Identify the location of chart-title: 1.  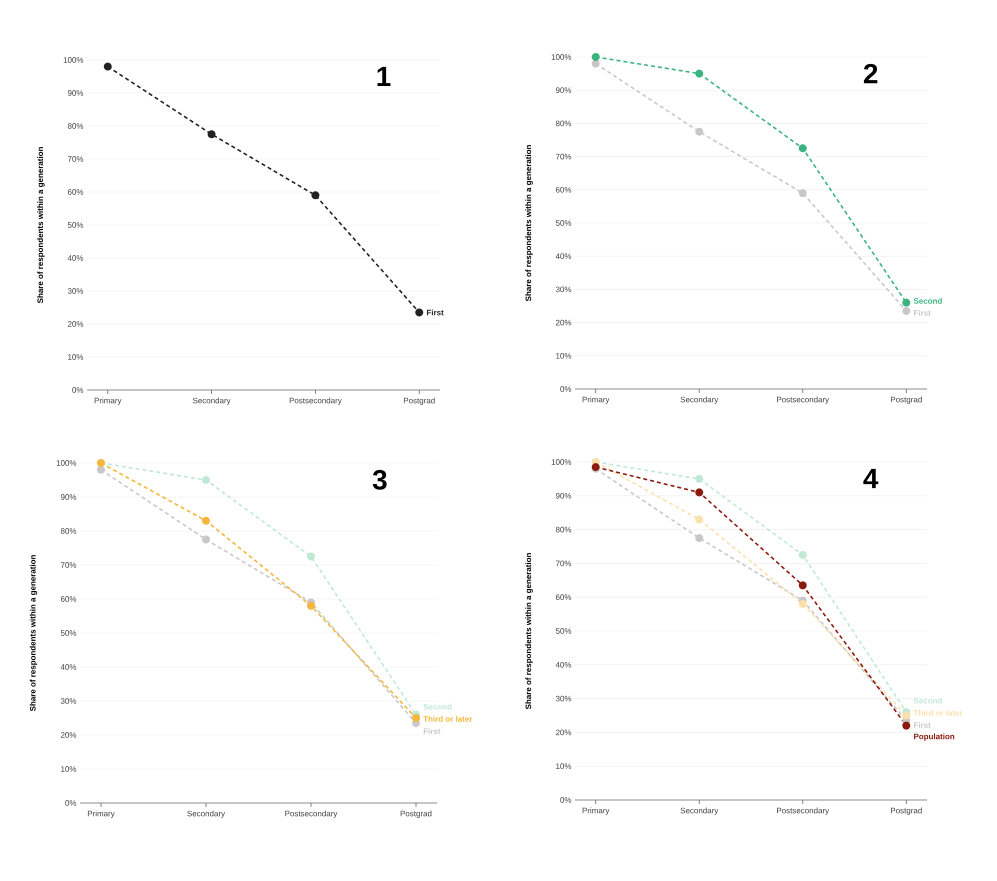
(384, 76).